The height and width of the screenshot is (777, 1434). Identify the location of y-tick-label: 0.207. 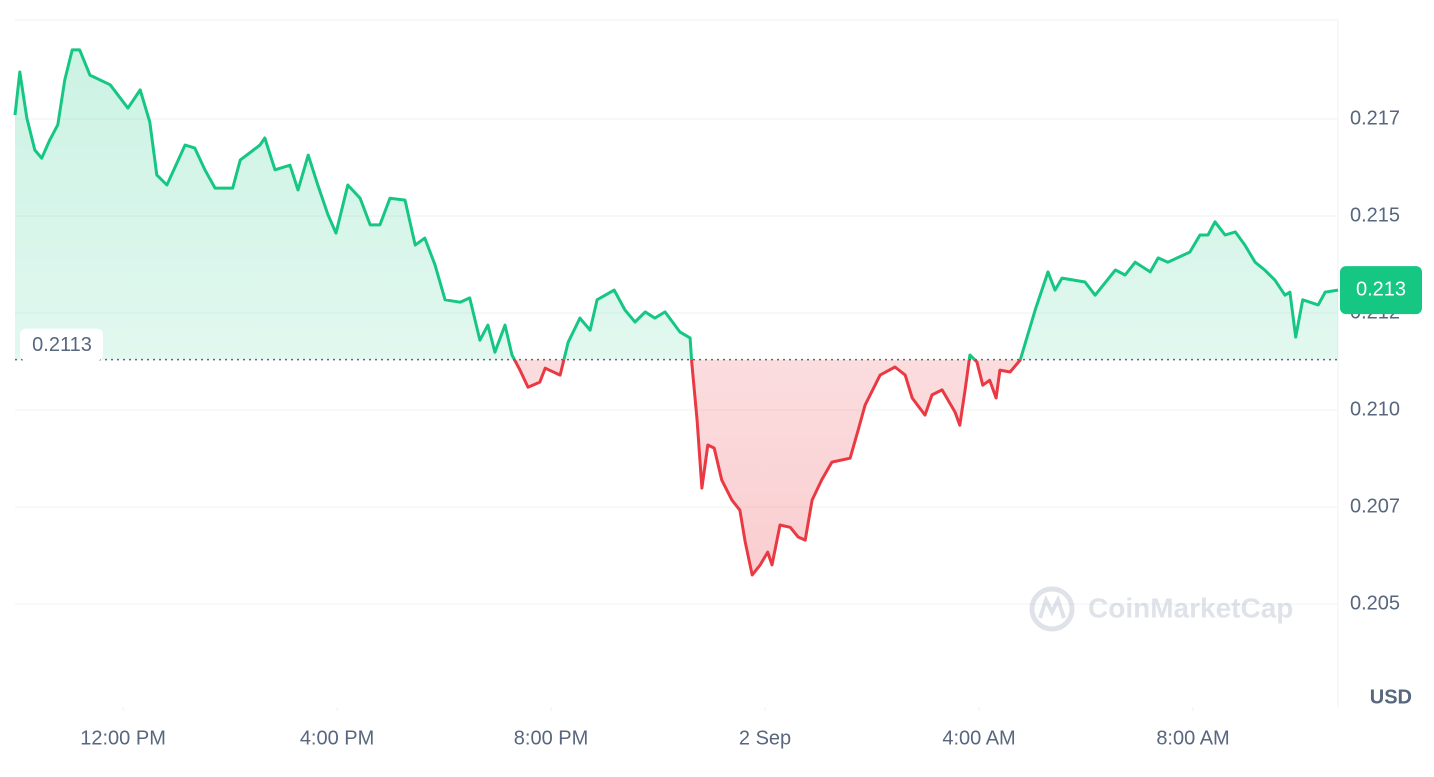
(1375, 506).